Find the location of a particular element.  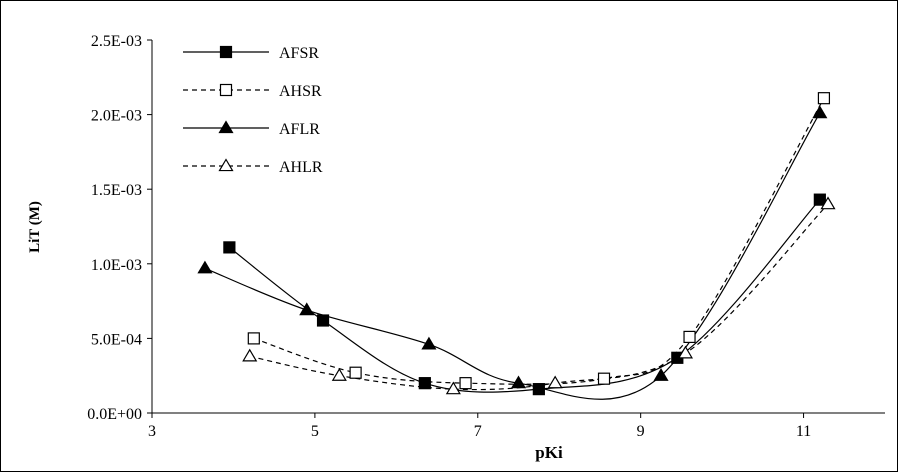

legend-label-ahlr: AHLR is located at coordinates (301, 167).